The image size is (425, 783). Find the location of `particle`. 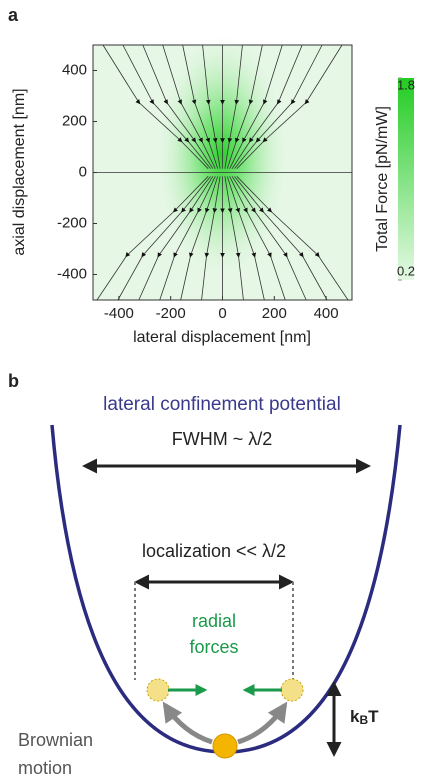

particle is located at coordinates (225, 746).